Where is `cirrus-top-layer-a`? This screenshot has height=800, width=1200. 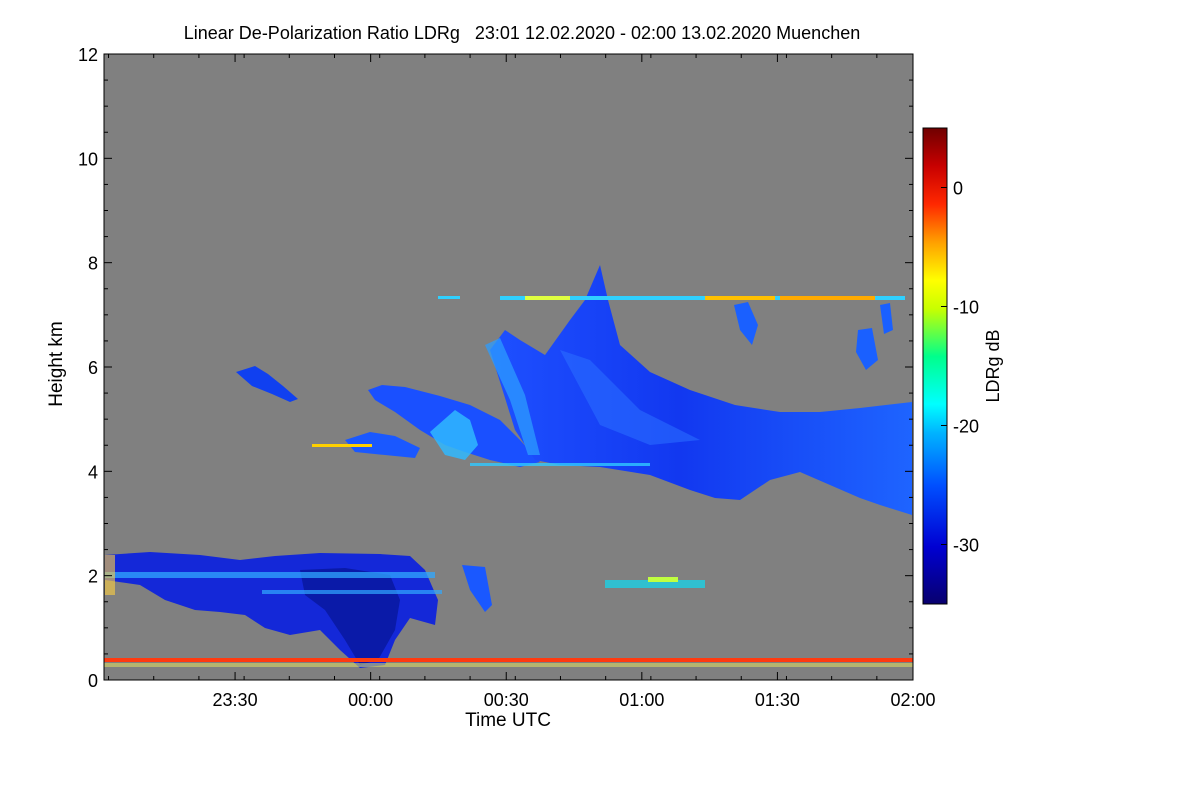 cirrus-top-layer-a is located at coordinates (547, 298).